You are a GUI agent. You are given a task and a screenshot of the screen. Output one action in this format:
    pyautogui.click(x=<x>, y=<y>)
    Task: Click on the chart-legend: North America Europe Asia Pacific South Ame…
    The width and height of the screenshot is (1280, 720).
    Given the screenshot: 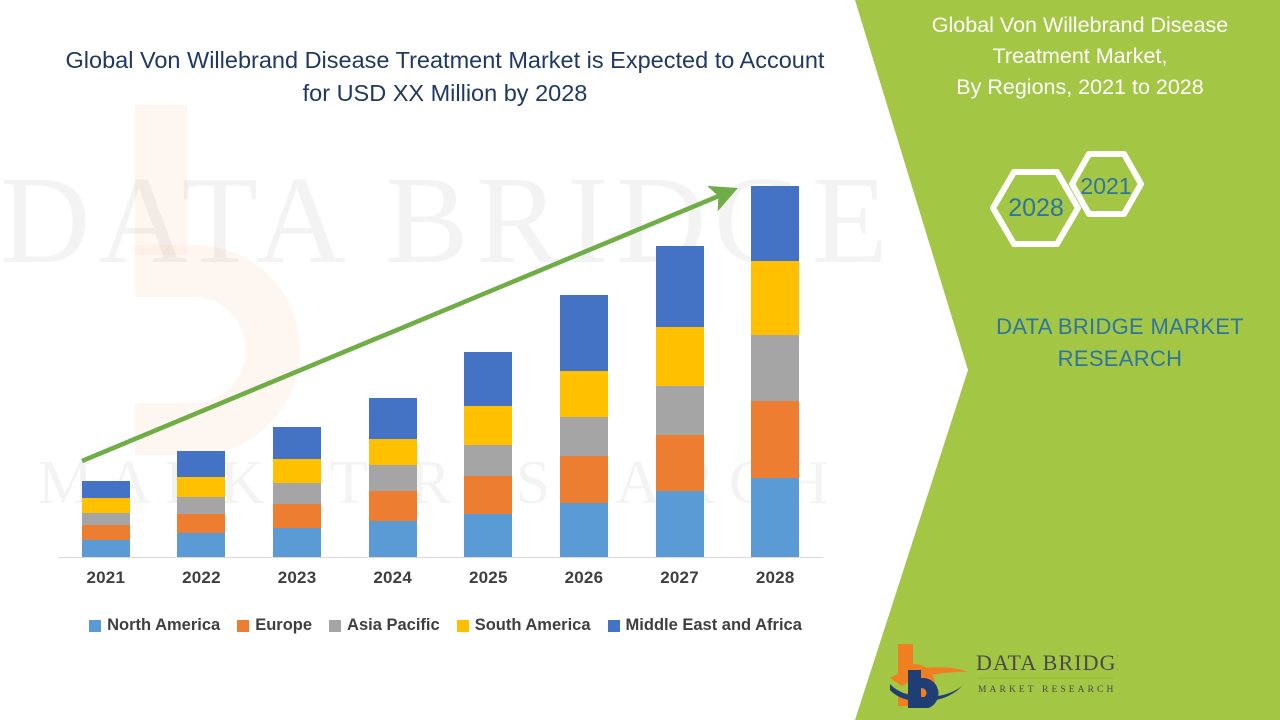 What is the action you would take?
    pyautogui.click(x=445, y=625)
    